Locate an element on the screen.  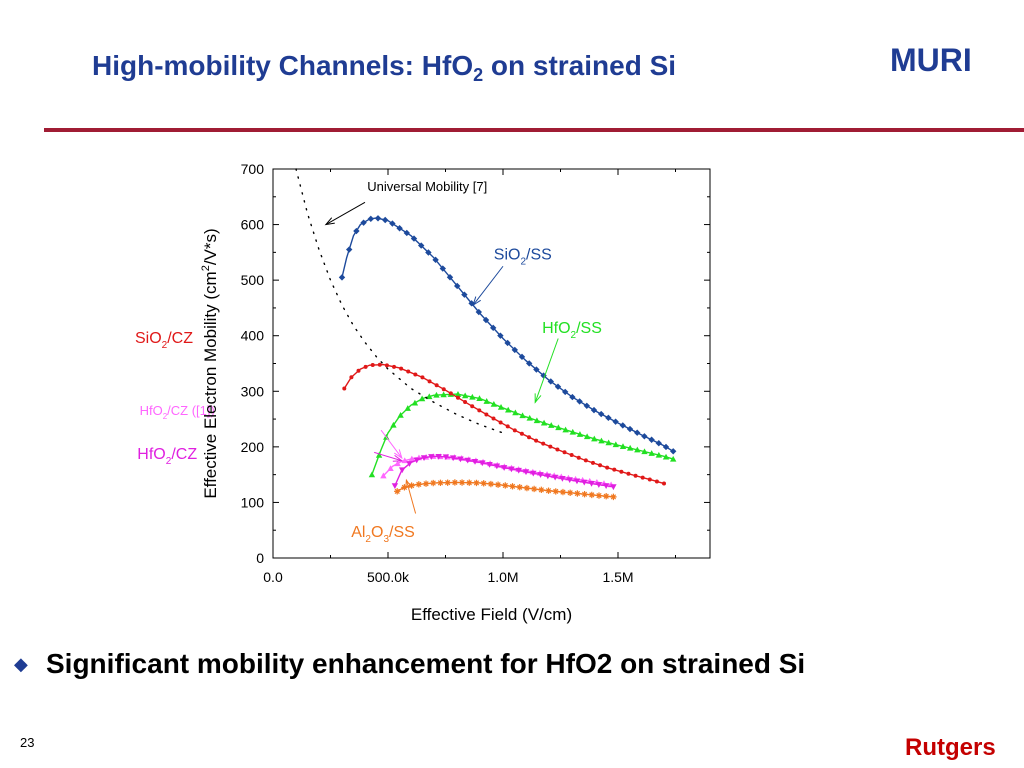
label-sio2-cz-text: SiO2/CZ is located at coordinates (164, 340).